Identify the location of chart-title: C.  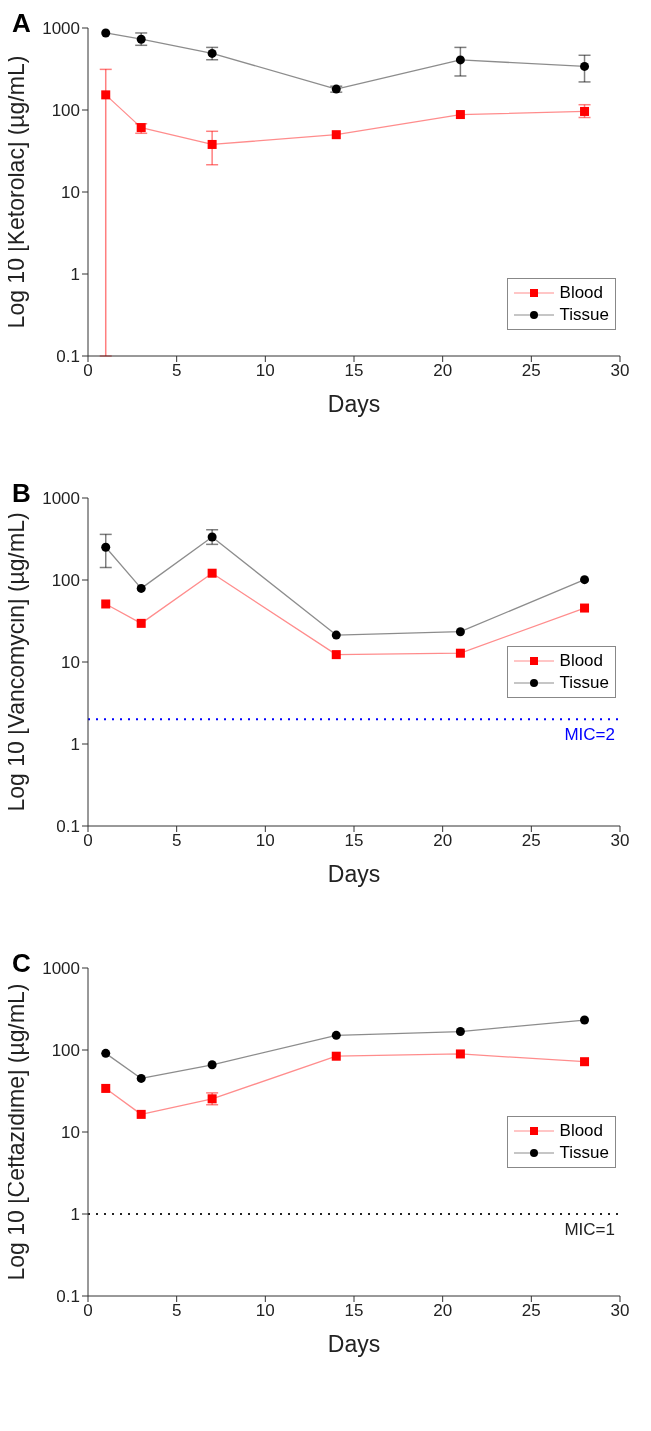
(21, 963).